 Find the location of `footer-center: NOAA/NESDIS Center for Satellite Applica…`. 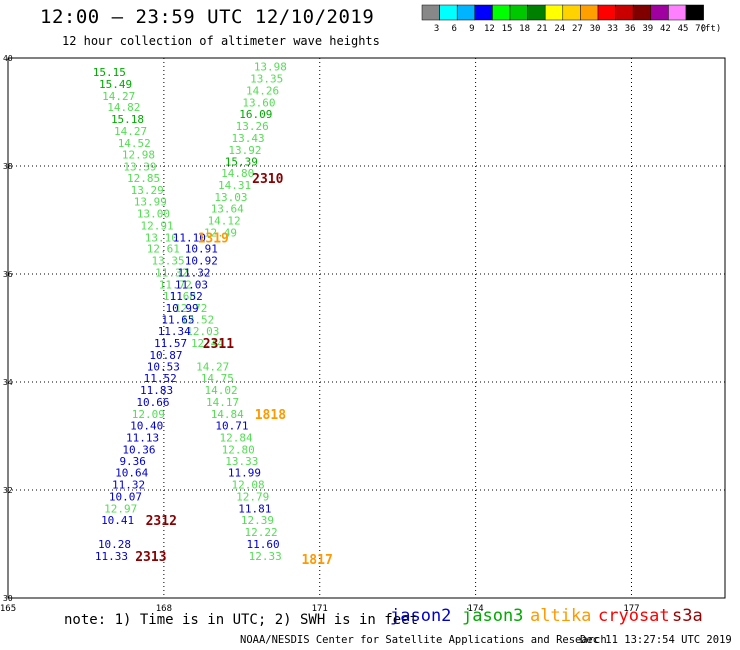

footer-center: NOAA/NESDIS Center for Satellite Applica… is located at coordinates (423, 640).